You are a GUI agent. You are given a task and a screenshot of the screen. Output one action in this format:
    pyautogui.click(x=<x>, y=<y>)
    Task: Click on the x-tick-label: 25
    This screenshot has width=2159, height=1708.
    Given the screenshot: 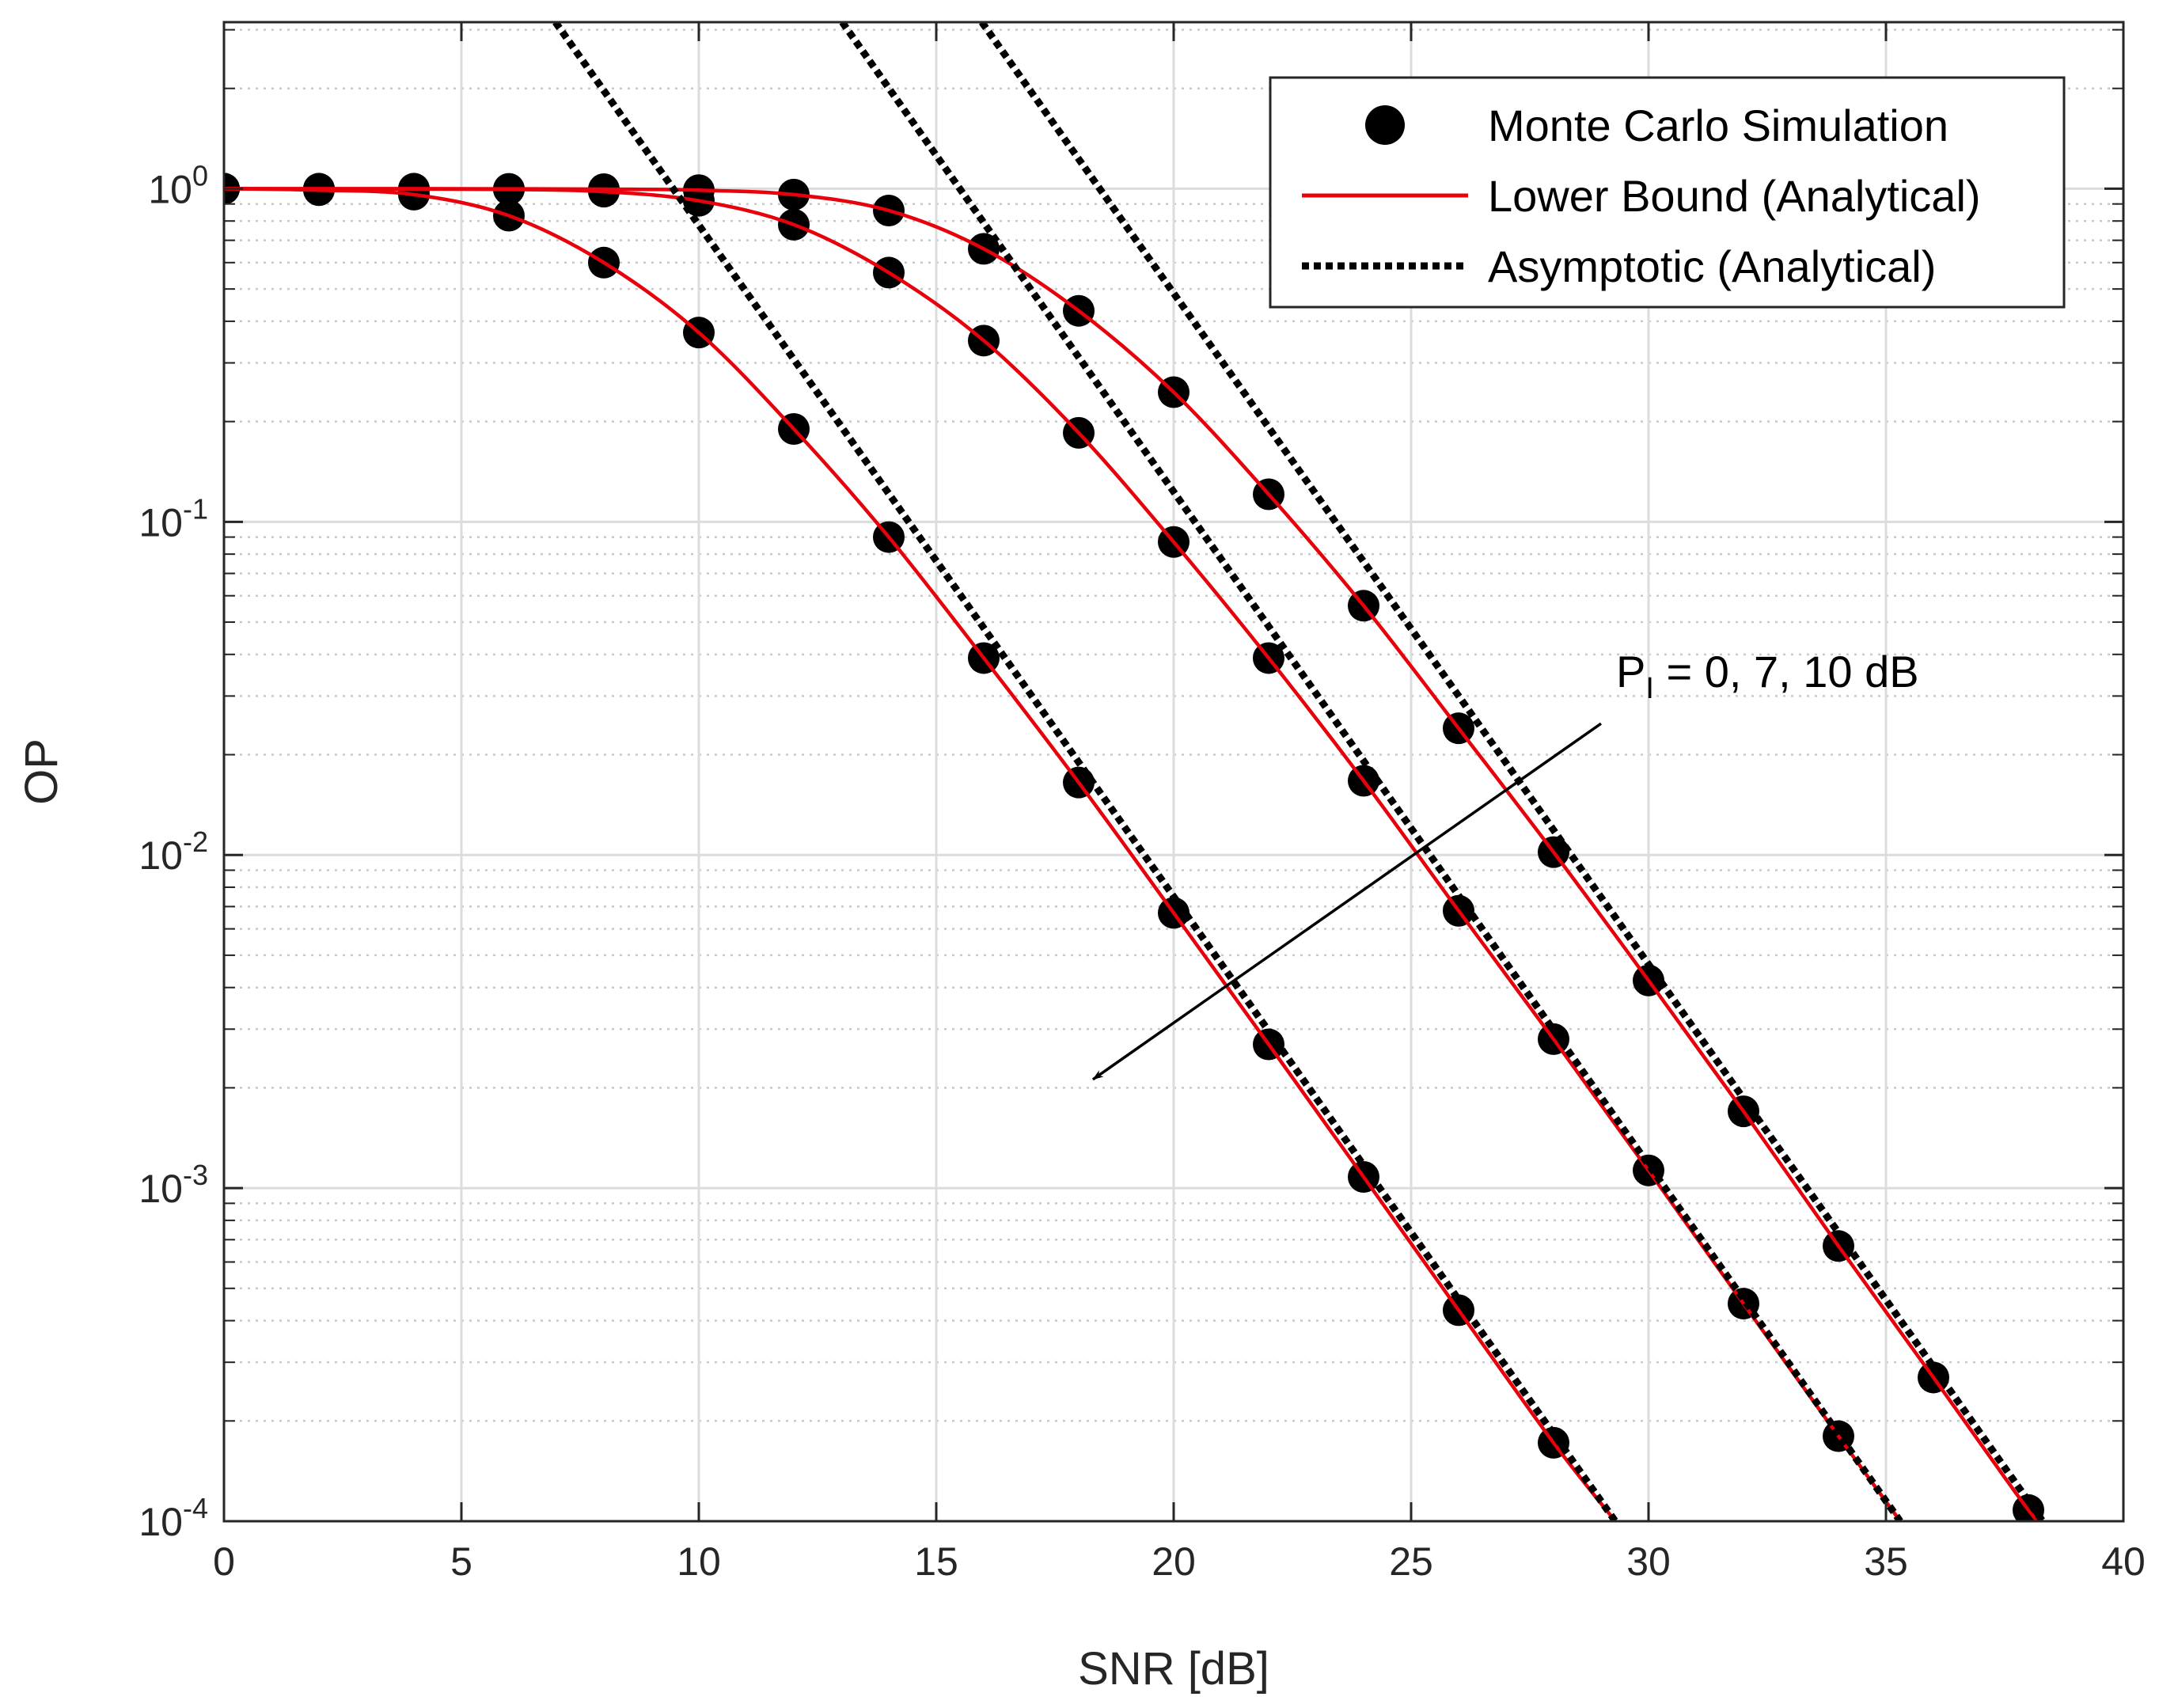 What is the action you would take?
    pyautogui.click(x=1411, y=1561)
    